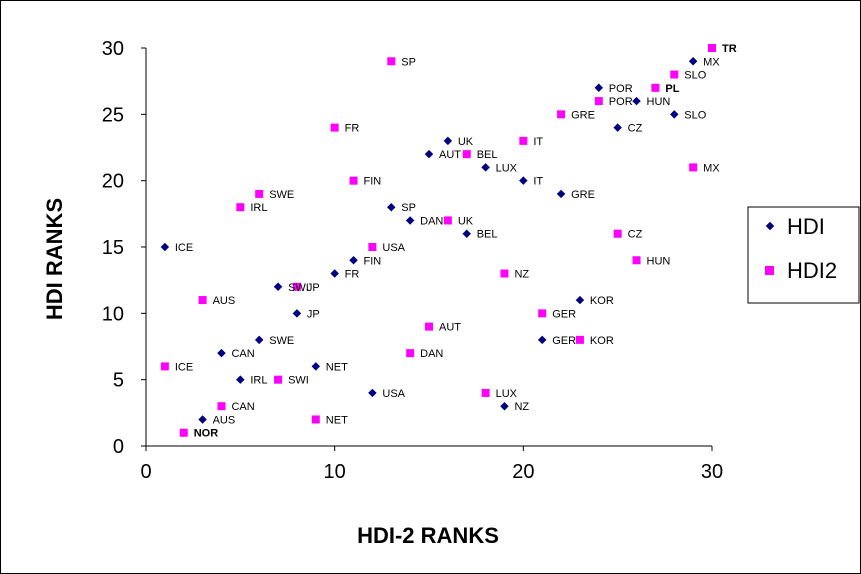  What do you see at coordinates (298, 381) in the screenshot?
I see `hdi2-point-label: SWI` at bounding box center [298, 381].